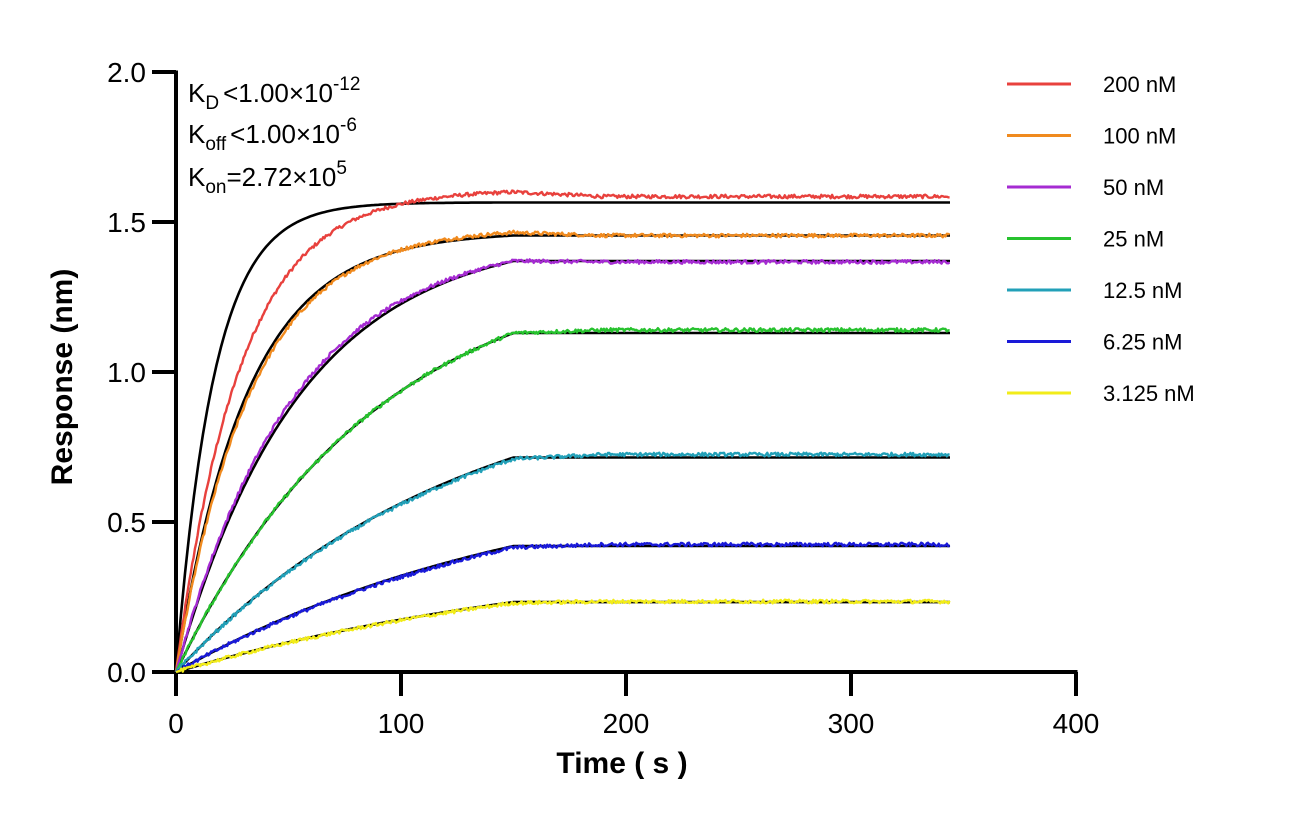  What do you see at coordinates (274, 94) in the screenshot?
I see `kd-annotation: KD <1.00×10-12` at bounding box center [274, 94].